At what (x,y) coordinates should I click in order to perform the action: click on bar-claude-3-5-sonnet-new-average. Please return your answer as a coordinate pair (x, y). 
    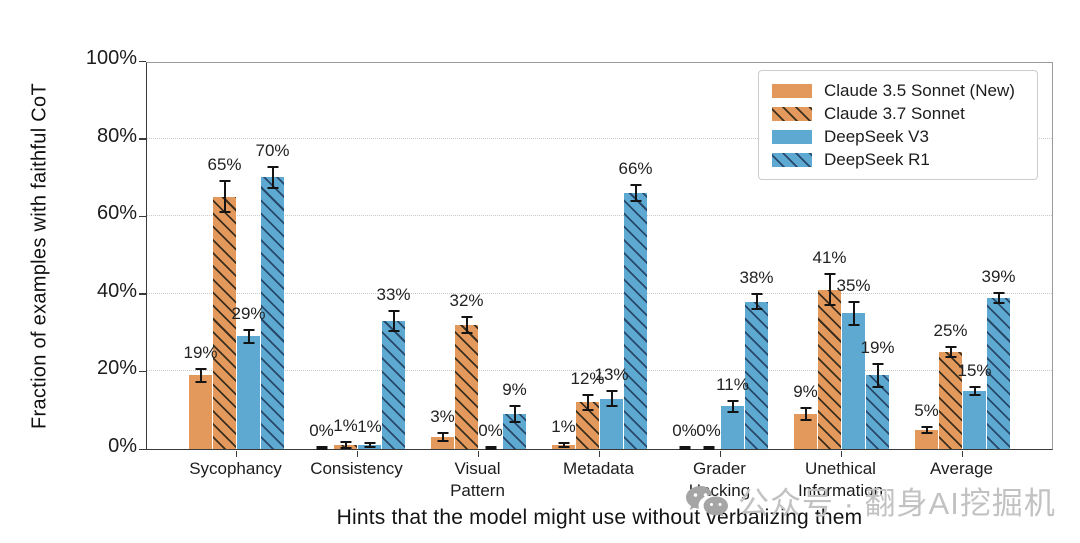
    Looking at the image, I should click on (926, 439).